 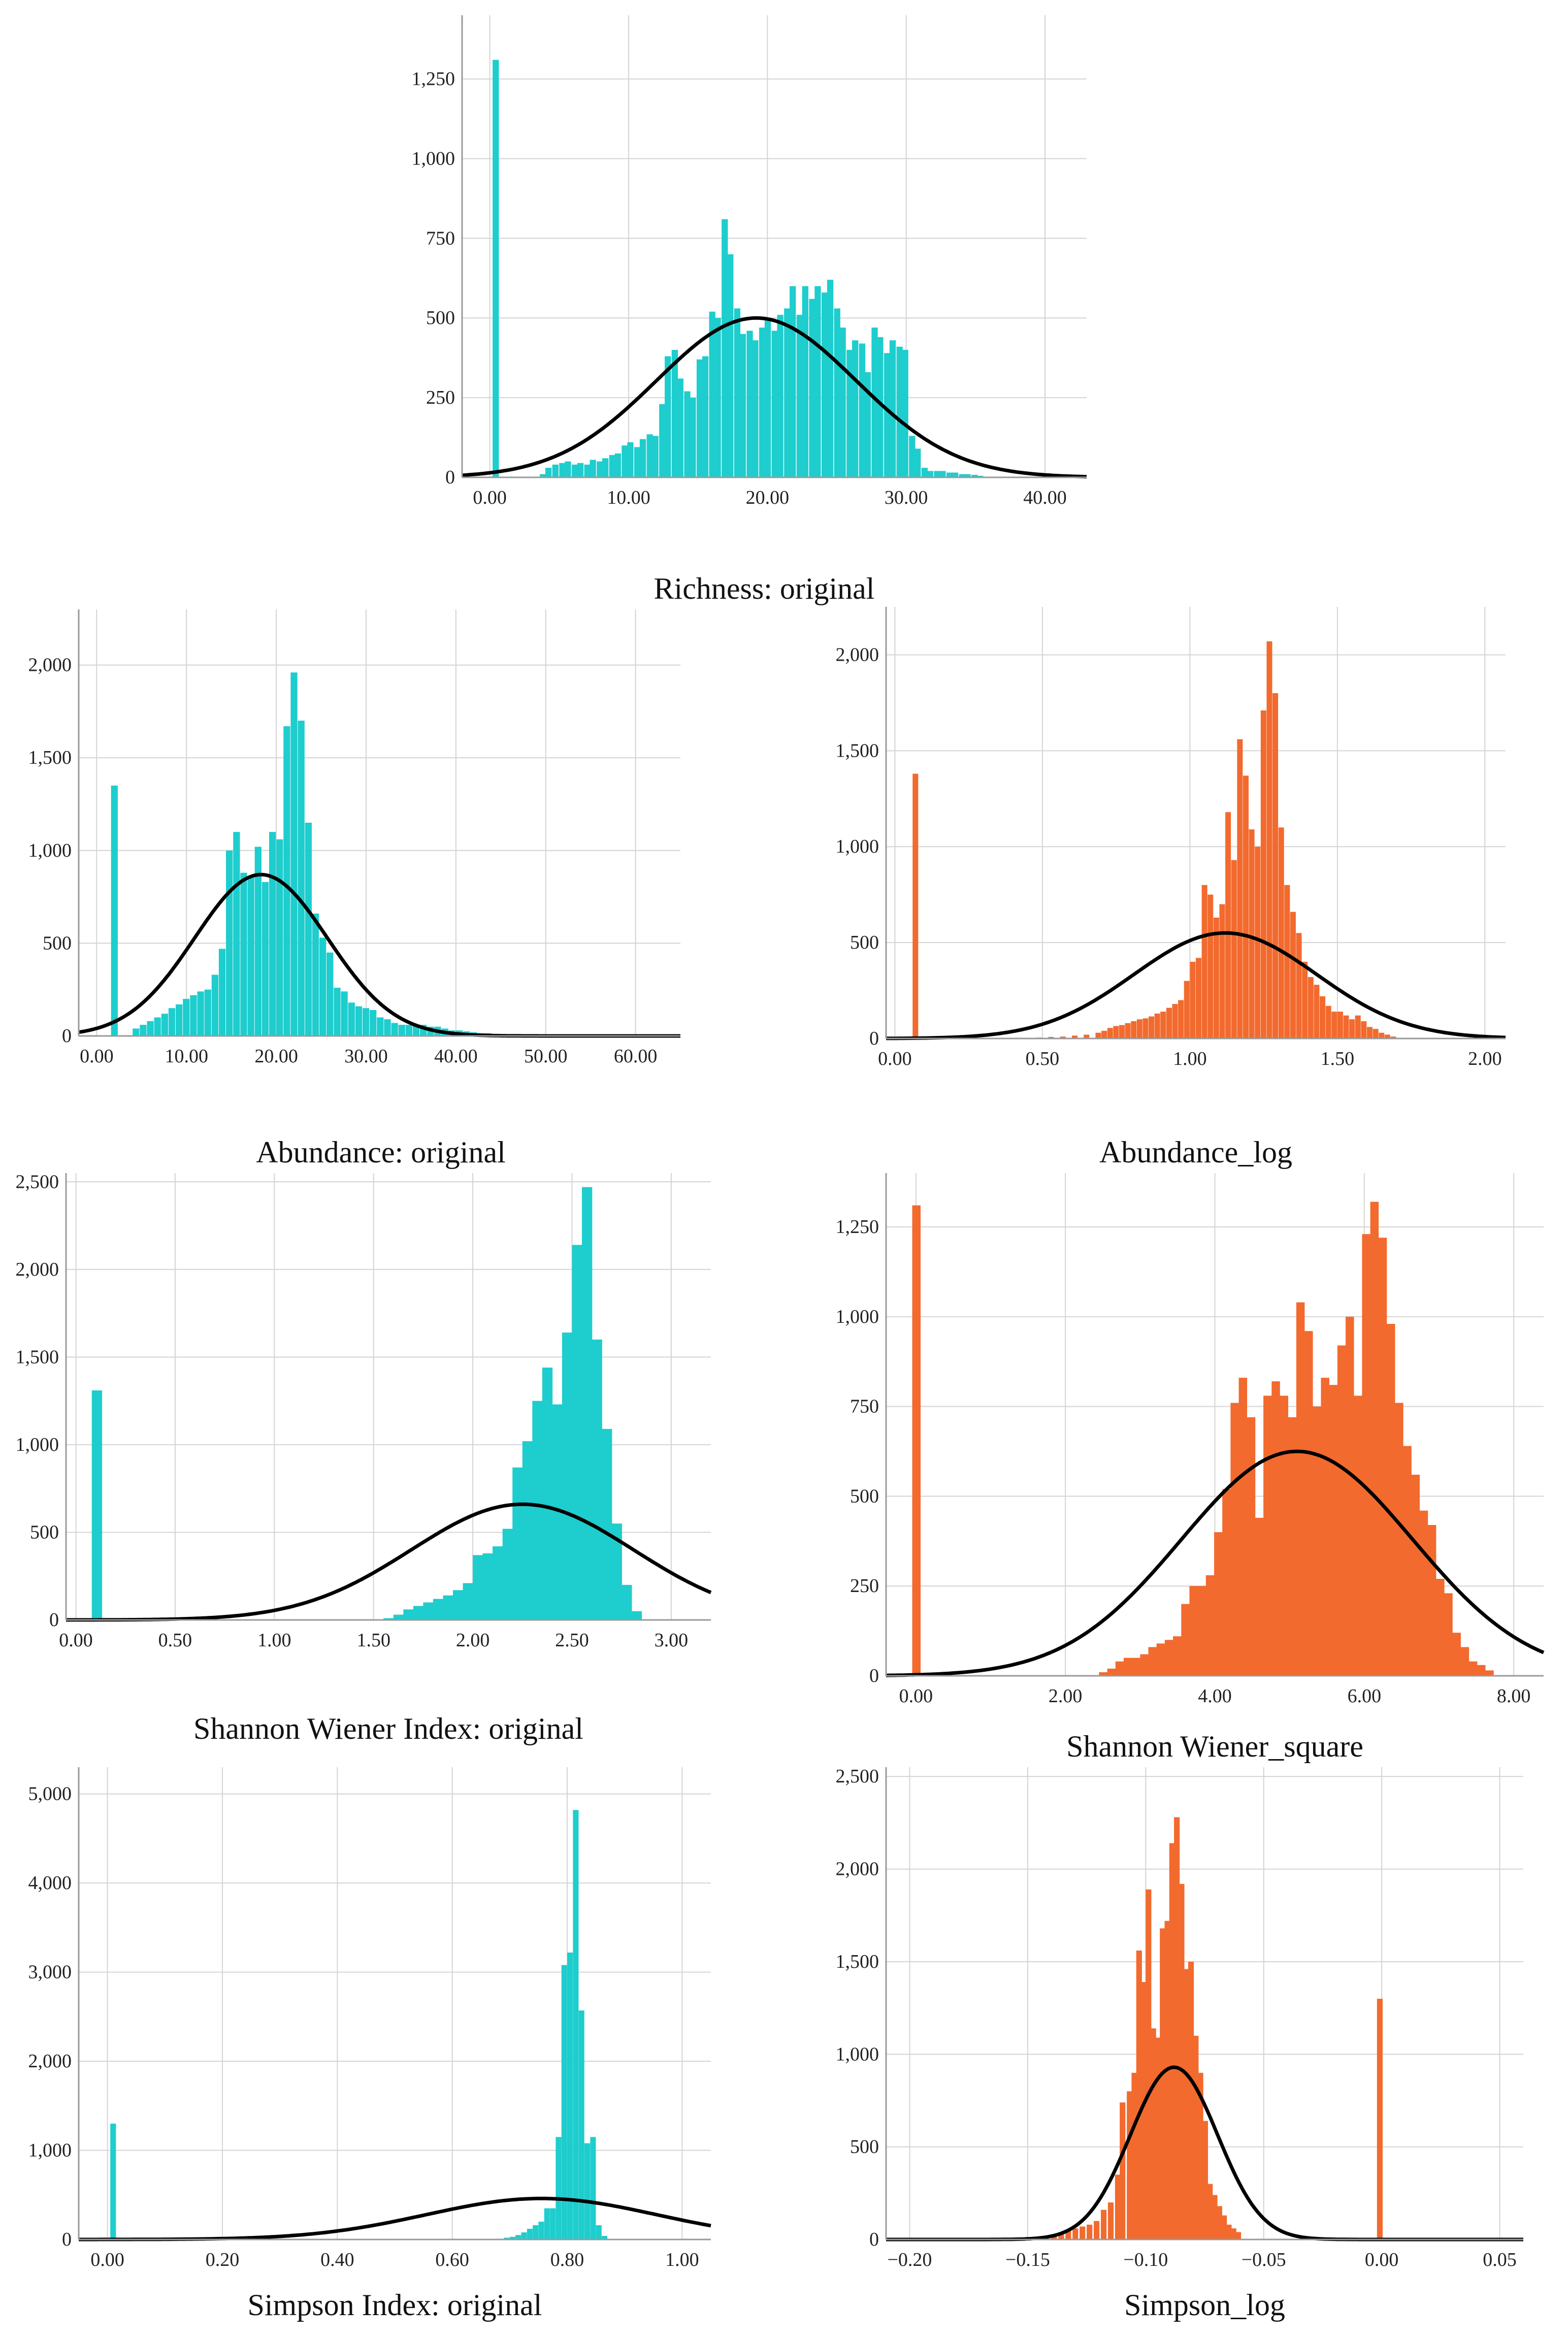 What do you see at coordinates (1485, 1059) in the screenshot?
I see `x-tick-label: 2.00` at bounding box center [1485, 1059].